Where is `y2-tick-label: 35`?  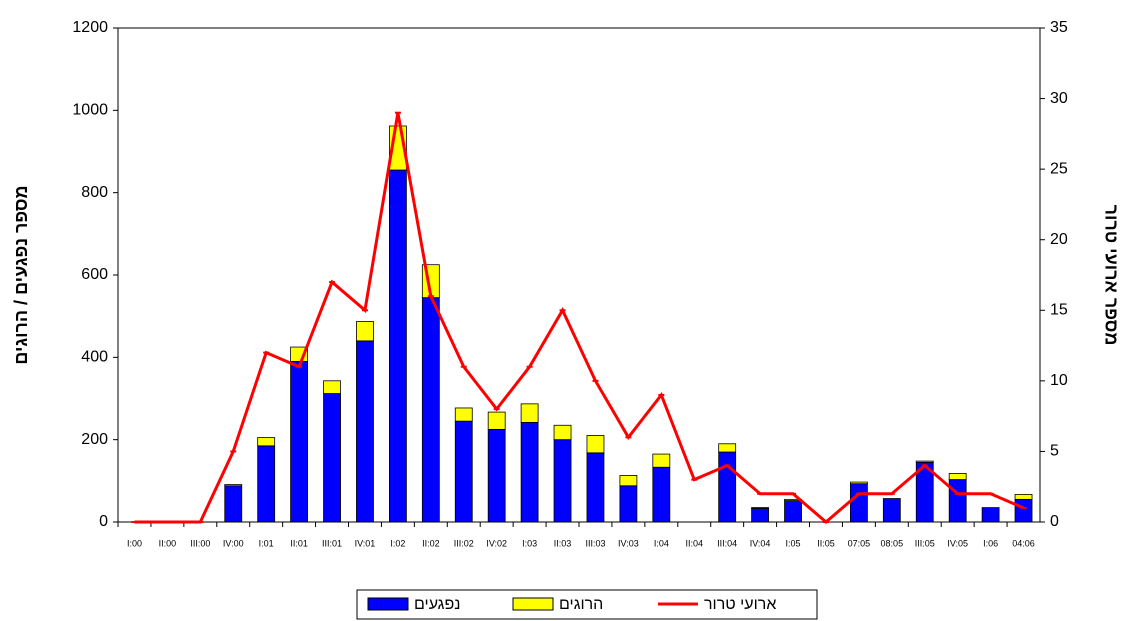 y2-tick-label: 35 is located at coordinates (1059, 27).